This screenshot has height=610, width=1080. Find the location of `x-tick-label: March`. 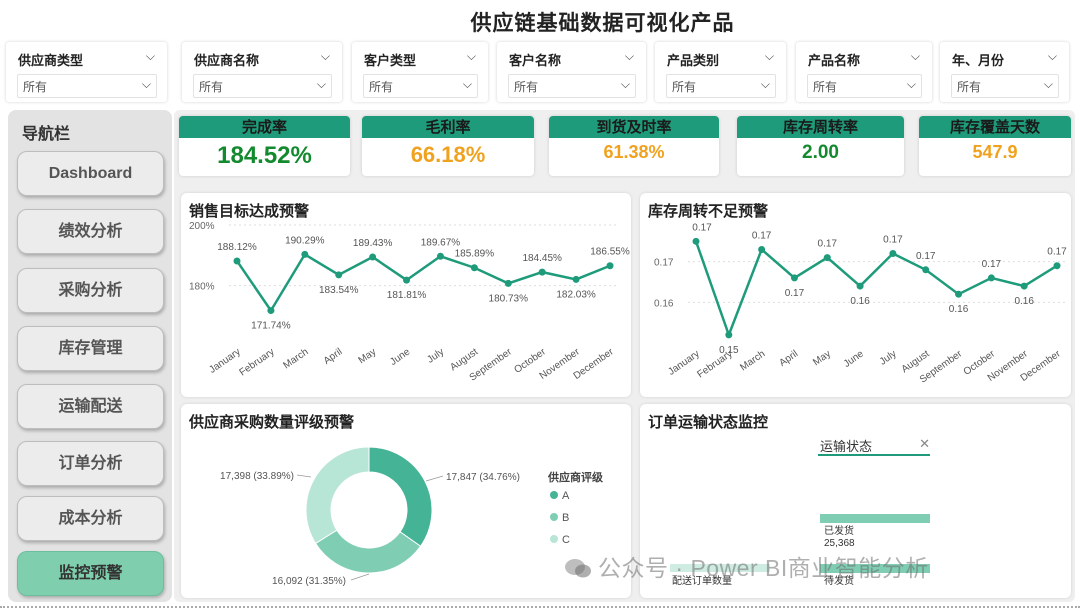

x-tick-label: March is located at coordinates (295, 358).